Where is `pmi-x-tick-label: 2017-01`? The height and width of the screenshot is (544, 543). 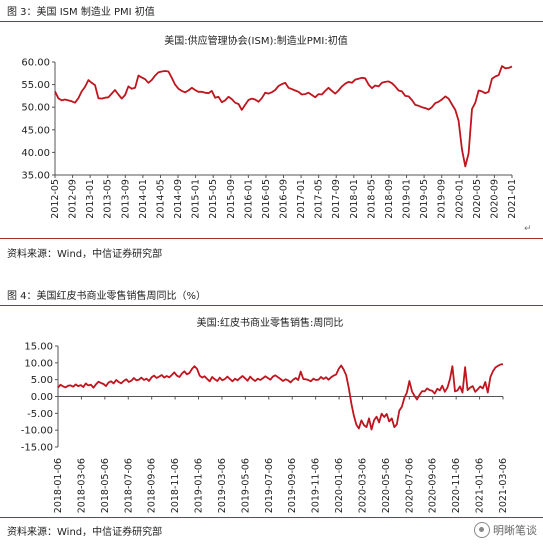
pmi-x-tick-label: 2017-01 is located at coordinates (301, 199).